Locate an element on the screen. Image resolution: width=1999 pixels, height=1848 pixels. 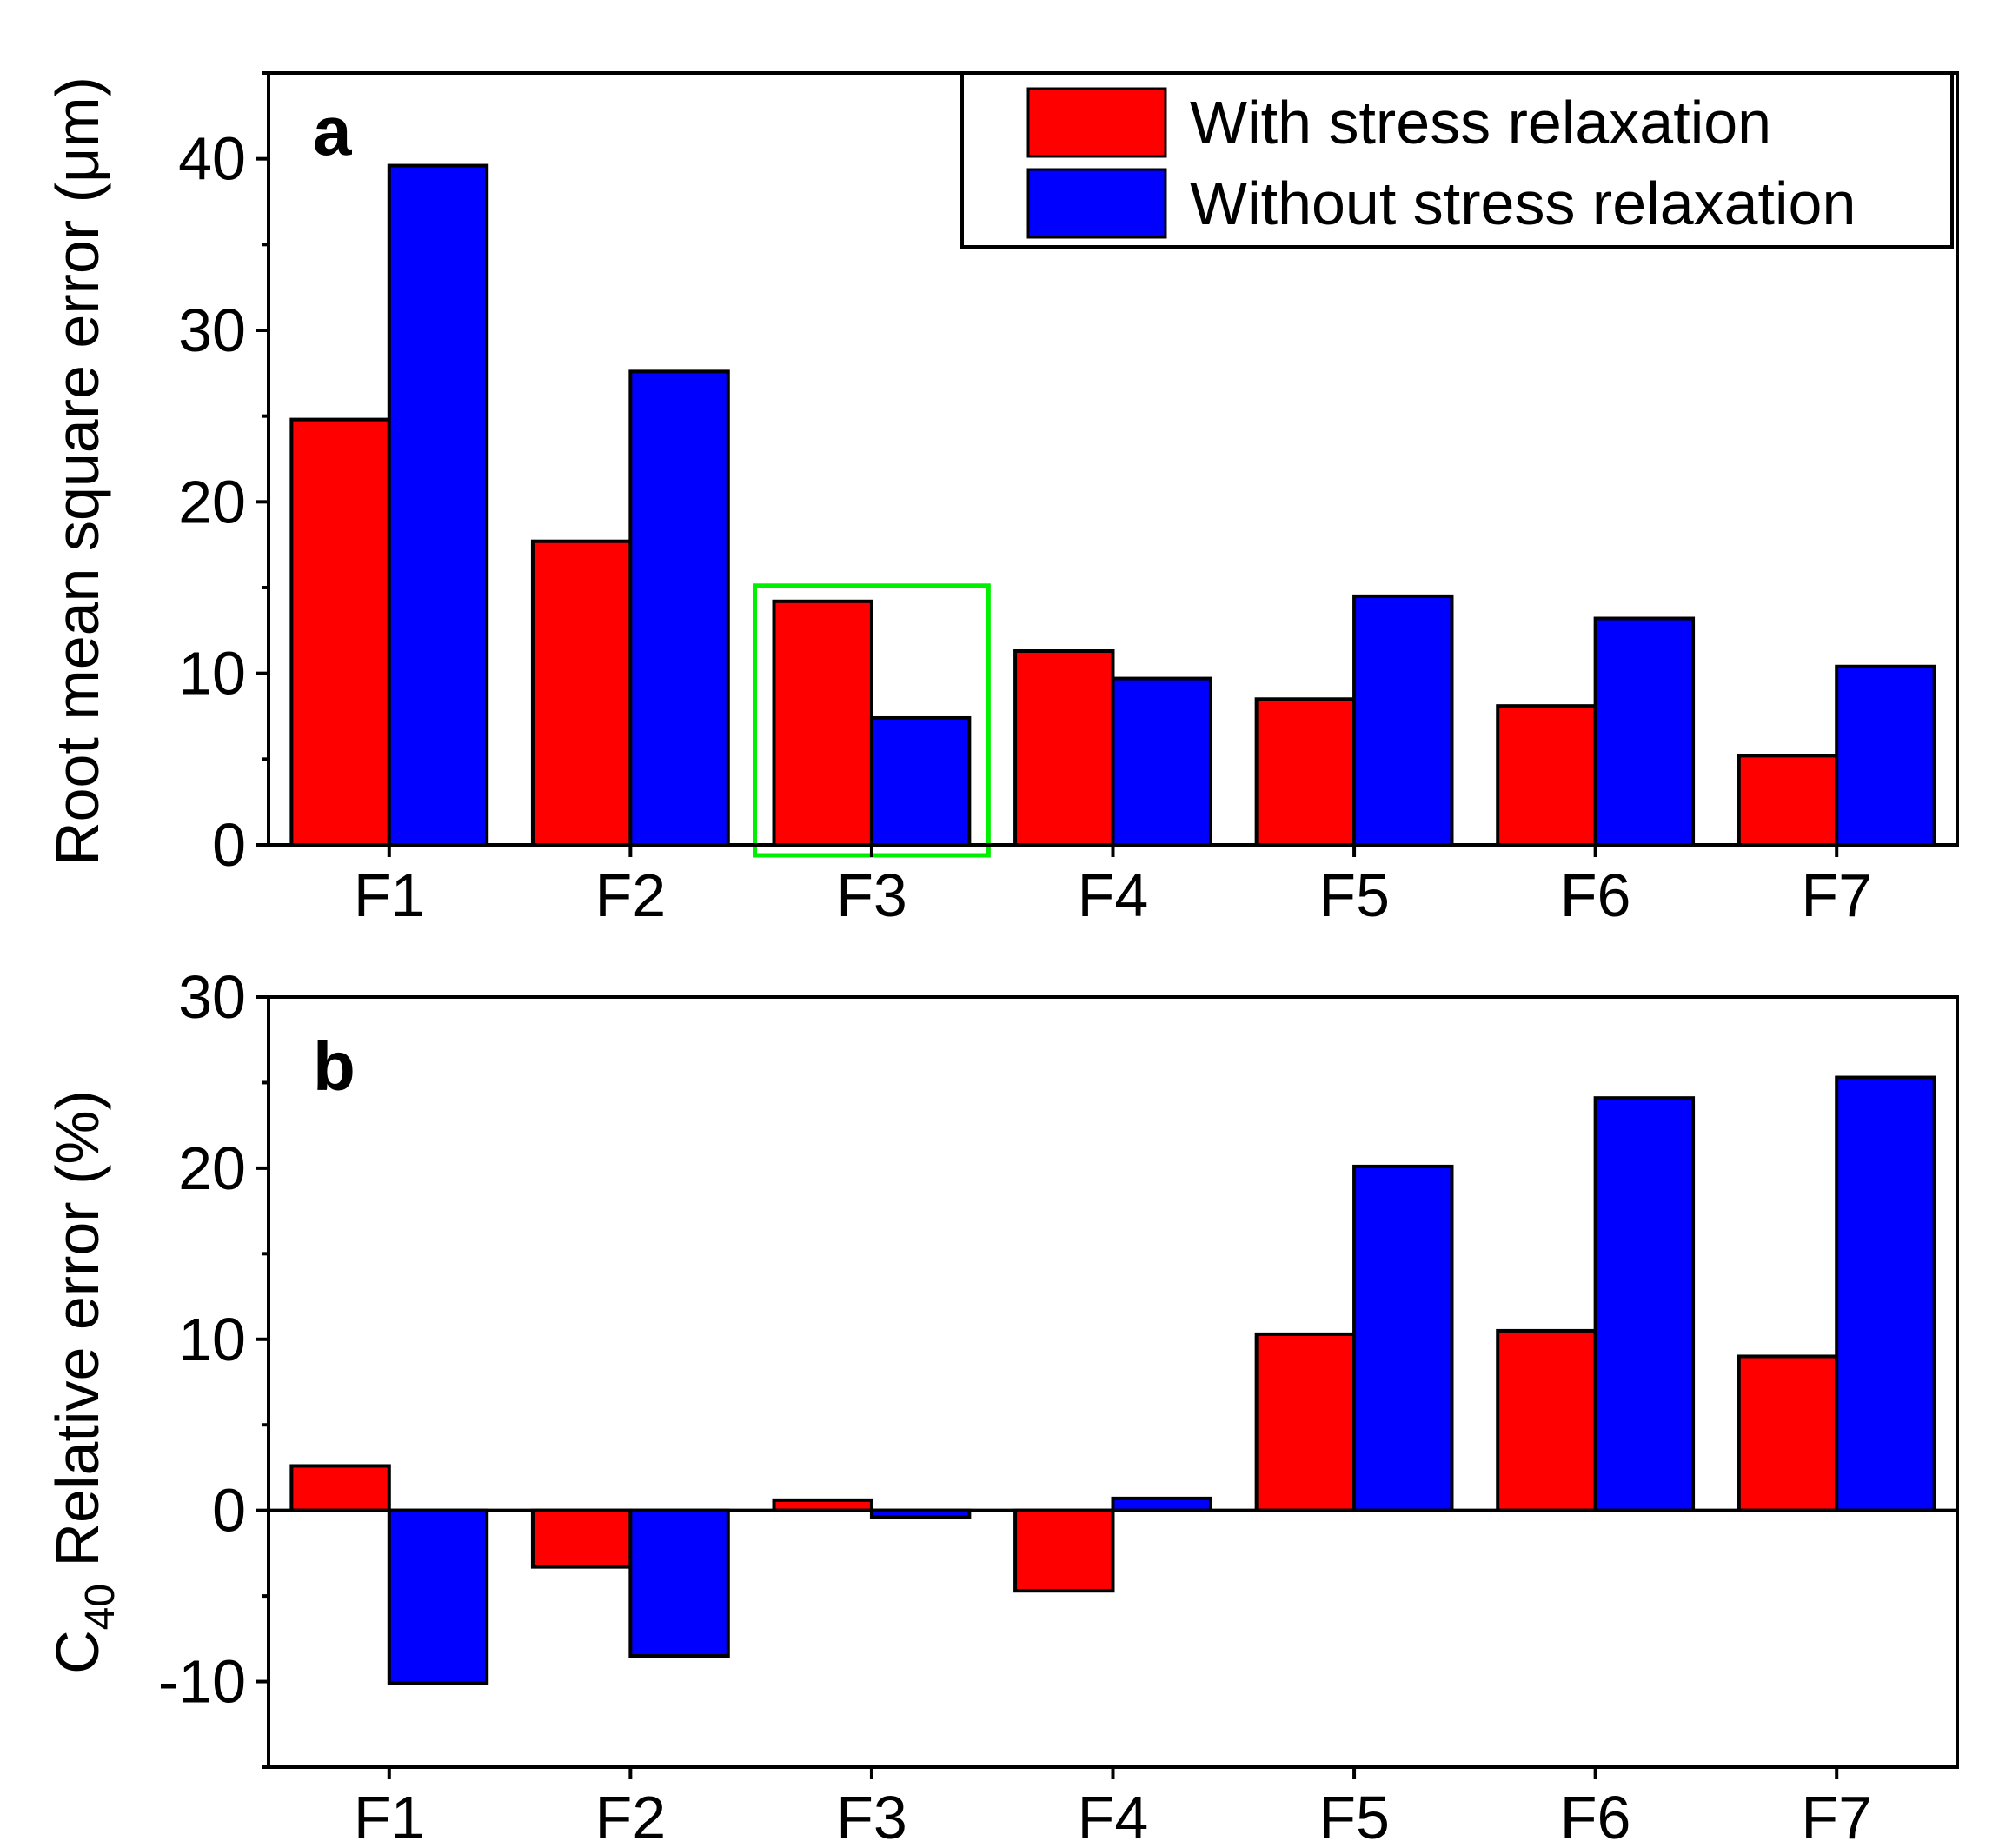
a-bar-f1-without is located at coordinates (438, 505).